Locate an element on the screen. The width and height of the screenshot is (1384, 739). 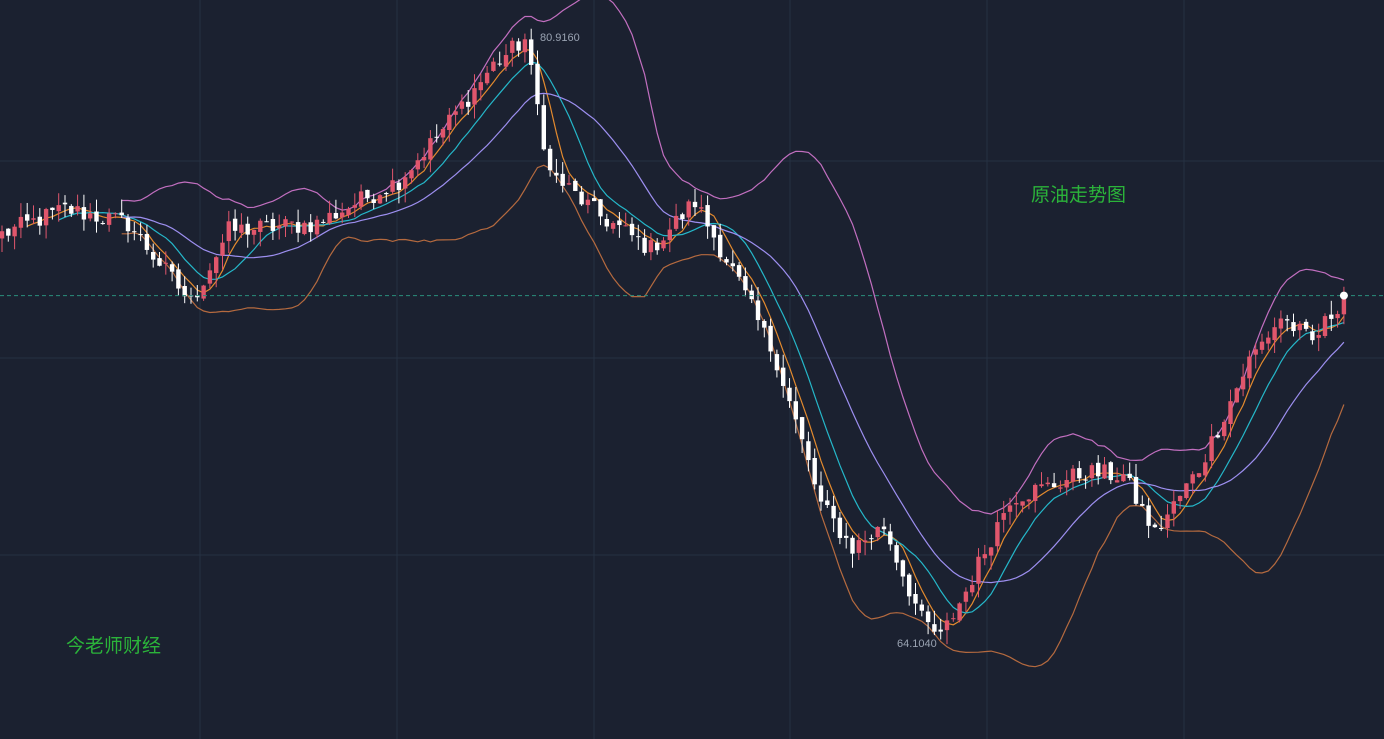
high-price-annotation: 80.9160 is located at coordinates (560, 38).